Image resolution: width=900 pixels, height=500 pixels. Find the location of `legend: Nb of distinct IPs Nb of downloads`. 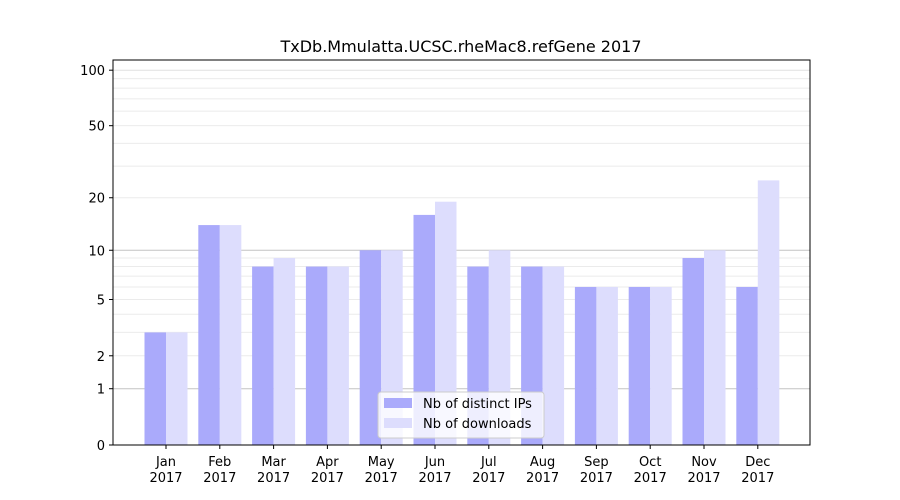

legend: Nb of distinct IPs Nb of downloads is located at coordinates (461, 415).